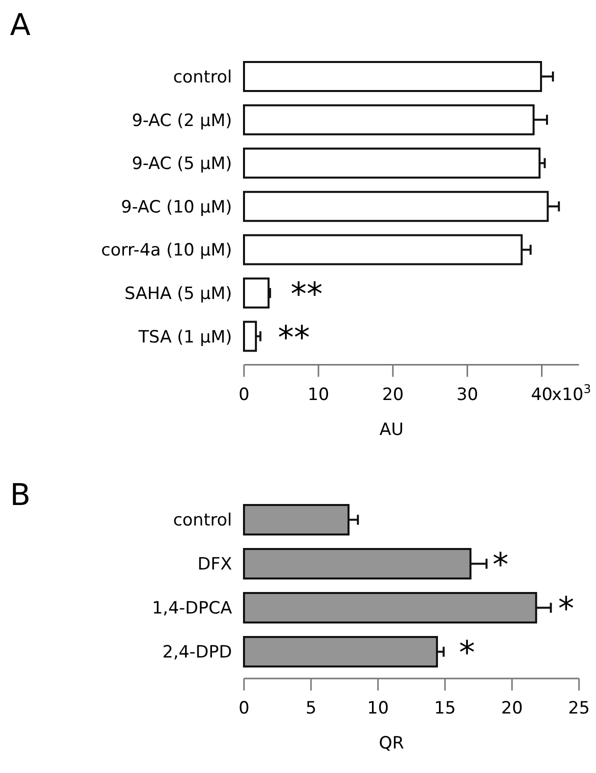 This screenshot has width=596, height=773. Describe the element at coordinates (445, 708) in the screenshot. I see `x-tick-label: 15` at that location.